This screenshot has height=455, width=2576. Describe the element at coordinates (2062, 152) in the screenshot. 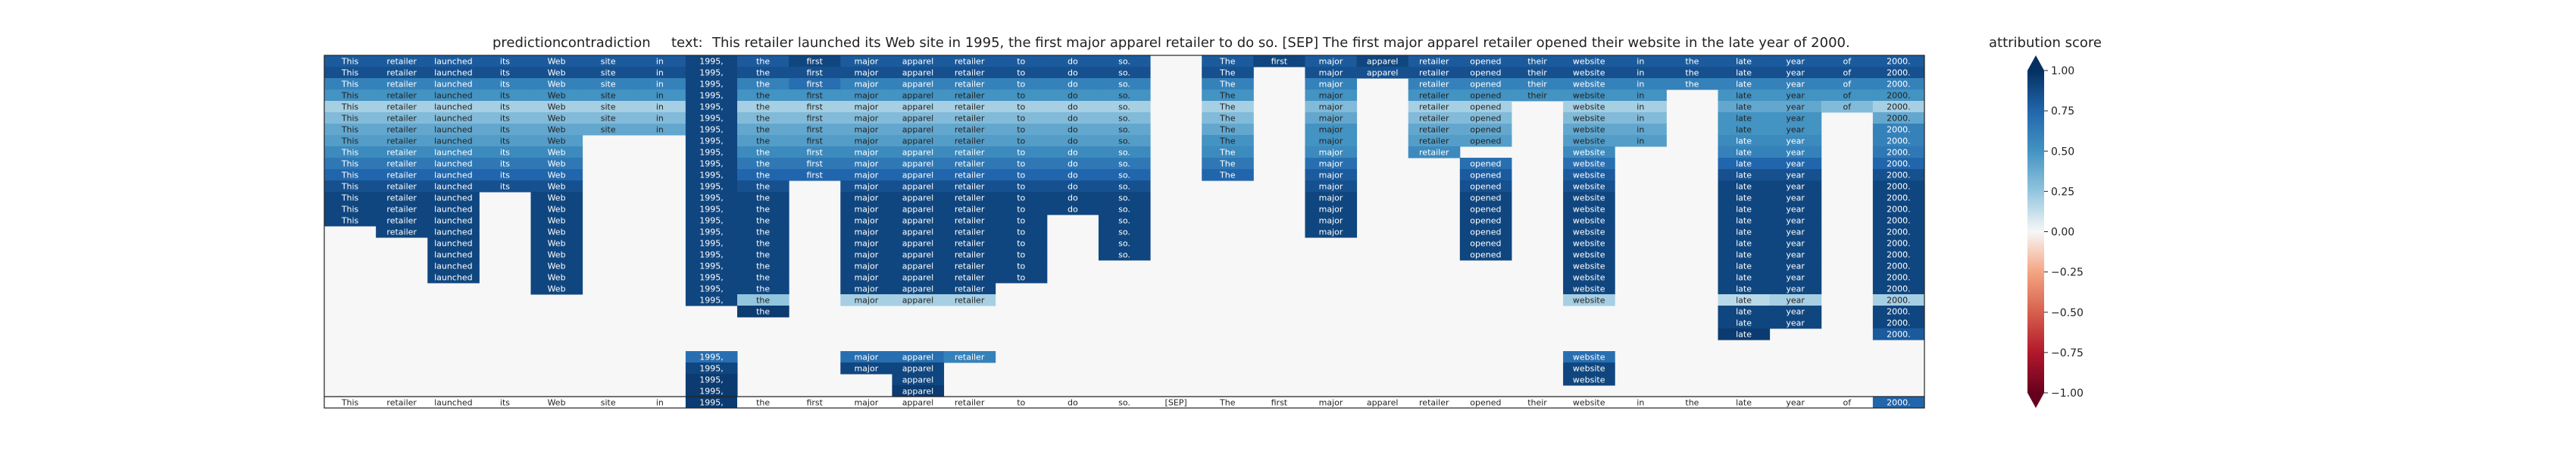

I see `colorbar-tick-label: 0.50` at that location.